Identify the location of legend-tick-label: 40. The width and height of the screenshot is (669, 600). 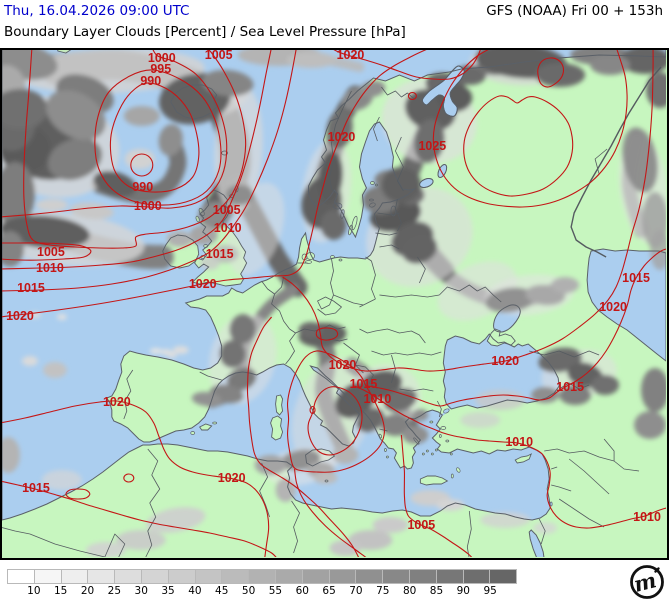
(195, 591).